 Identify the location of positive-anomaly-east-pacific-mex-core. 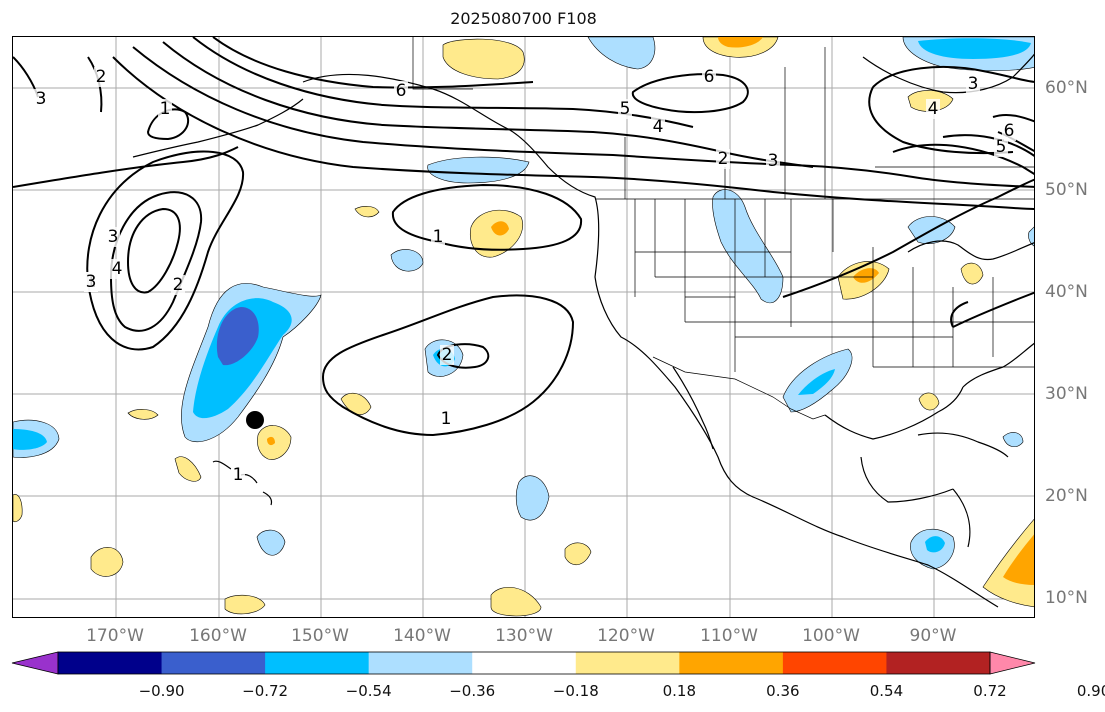
(1018, 559).